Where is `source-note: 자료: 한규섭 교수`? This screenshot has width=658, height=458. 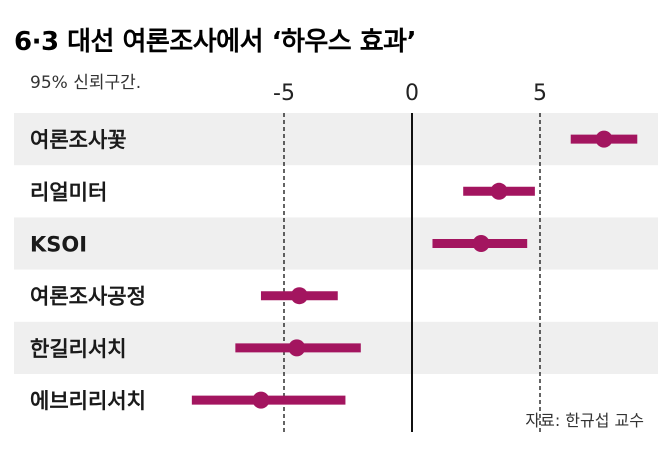
source-note: 자료: 한규섭 교수 is located at coordinates (584, 420).